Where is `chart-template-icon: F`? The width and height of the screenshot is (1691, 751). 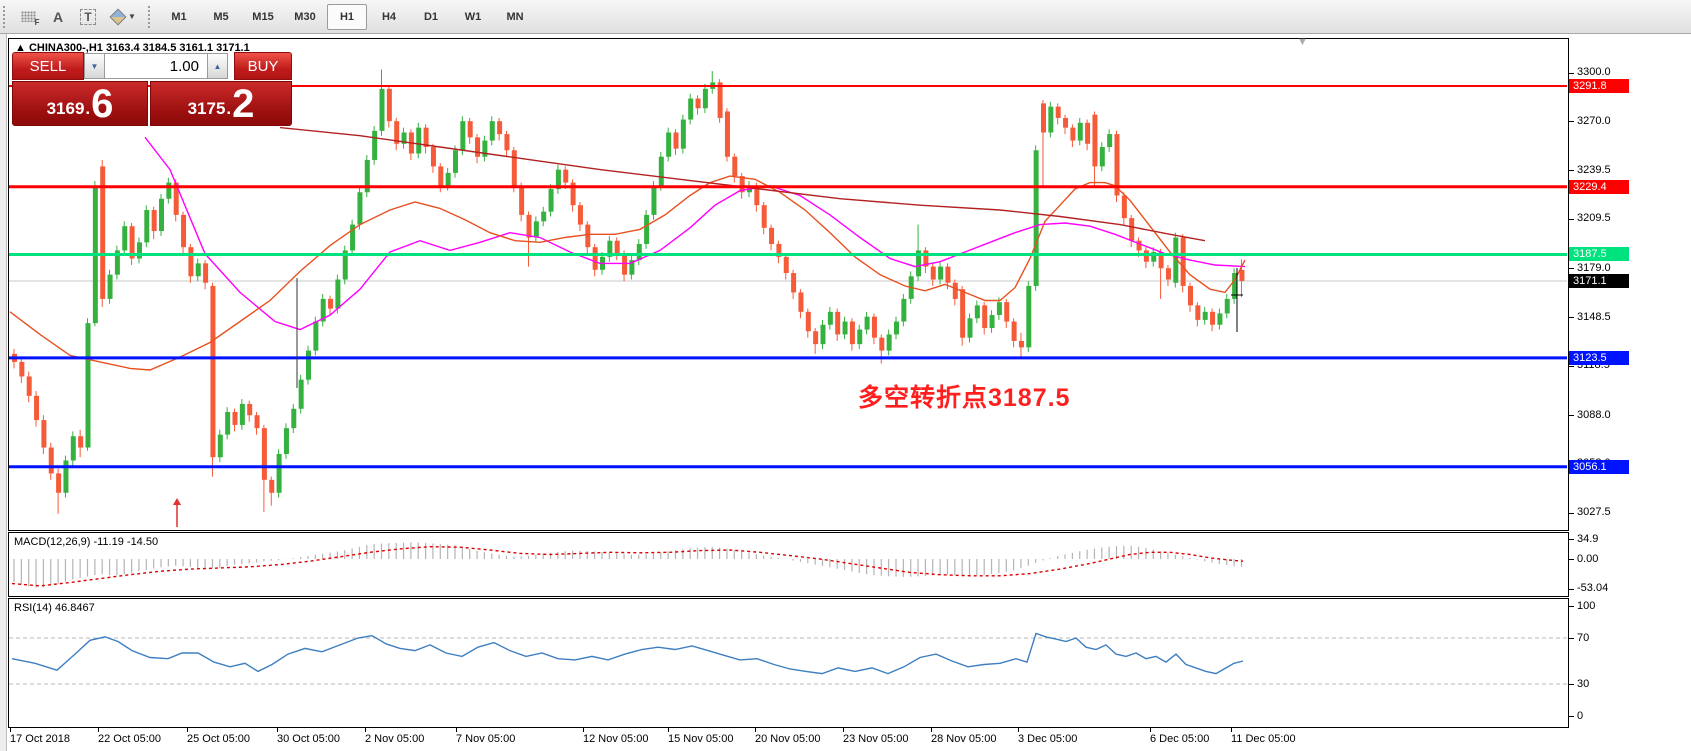
chart-template-icon: F is located at coordinates (28, 17).